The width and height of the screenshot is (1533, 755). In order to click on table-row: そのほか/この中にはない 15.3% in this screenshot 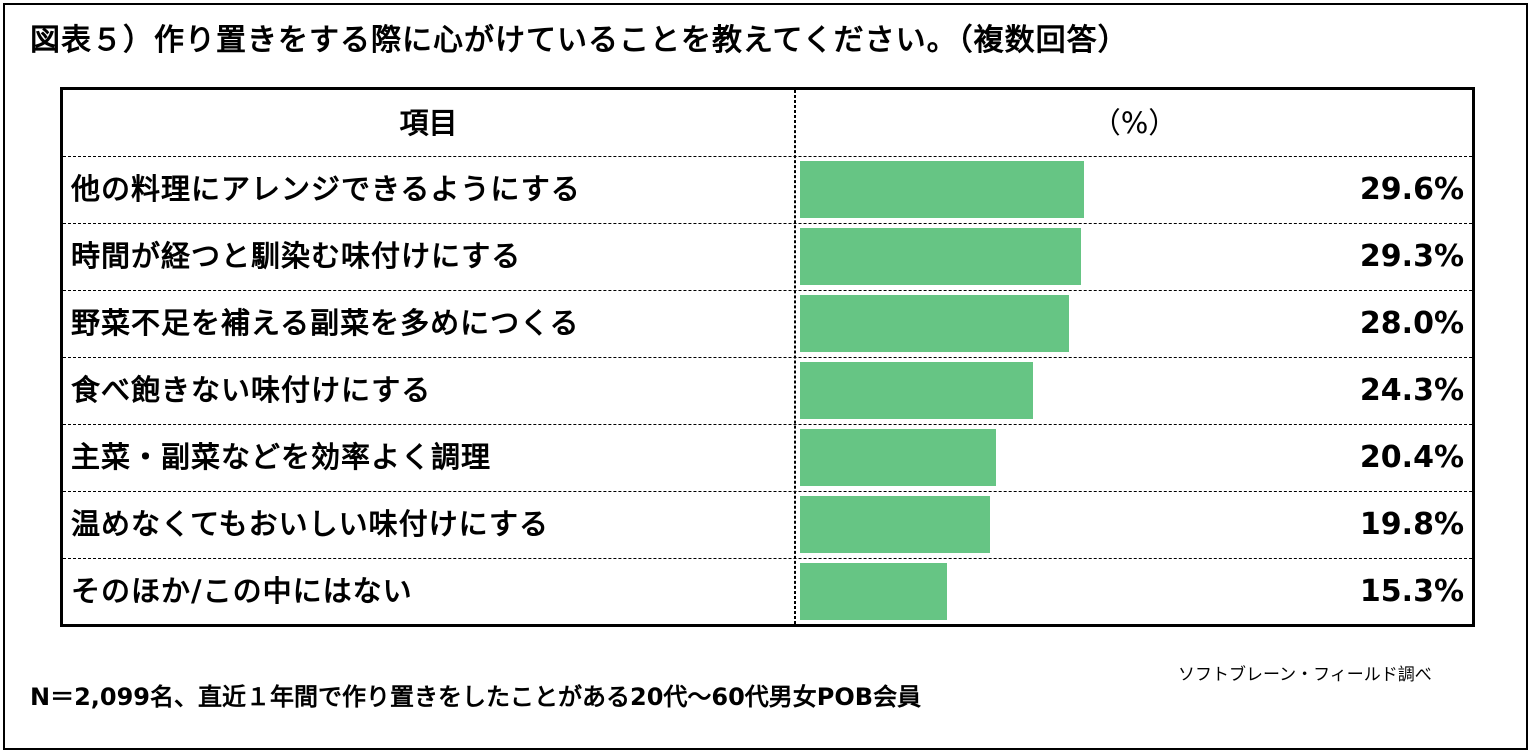, I will do `click(767, 591)`.